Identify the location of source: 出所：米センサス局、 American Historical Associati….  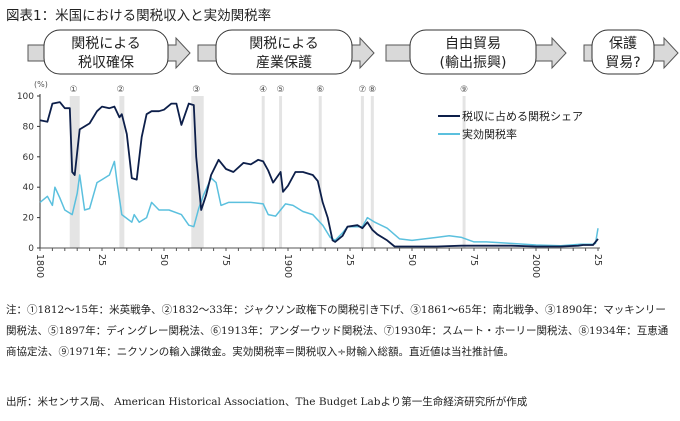
(267, 402).